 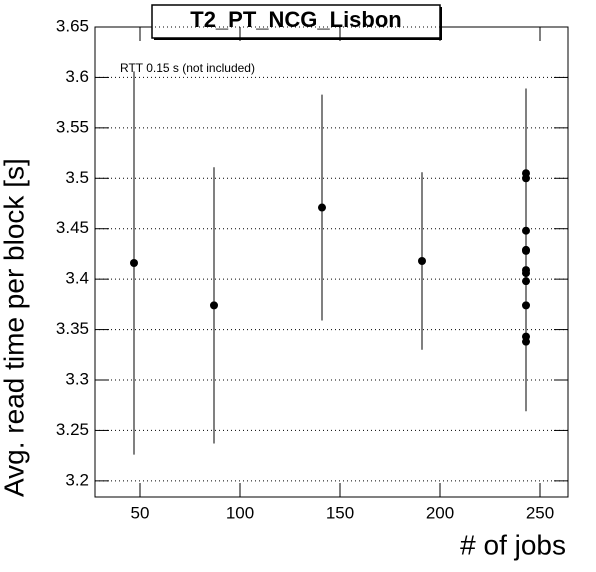 What do you see at coordinates (240, 512) in the screenshot?
I see `x-tick-label: 100` at bounding box center [240, 512].